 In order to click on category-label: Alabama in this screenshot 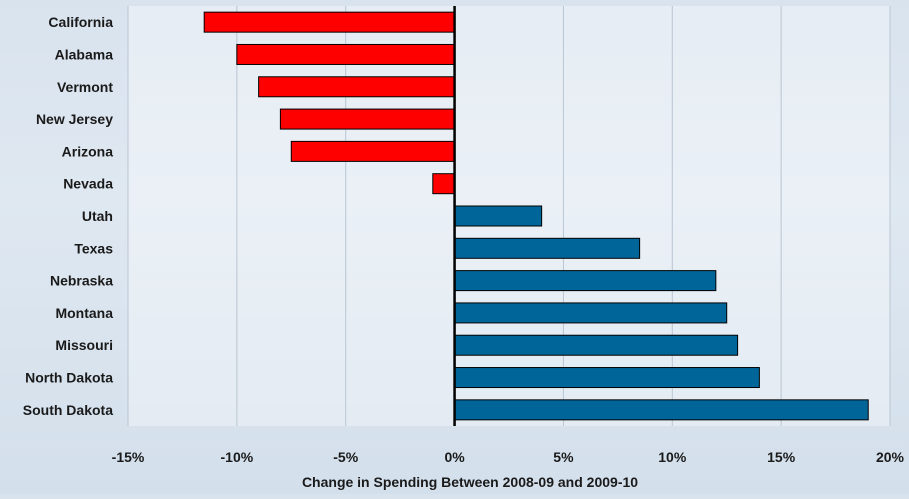, I will do `click(84, 54)`.